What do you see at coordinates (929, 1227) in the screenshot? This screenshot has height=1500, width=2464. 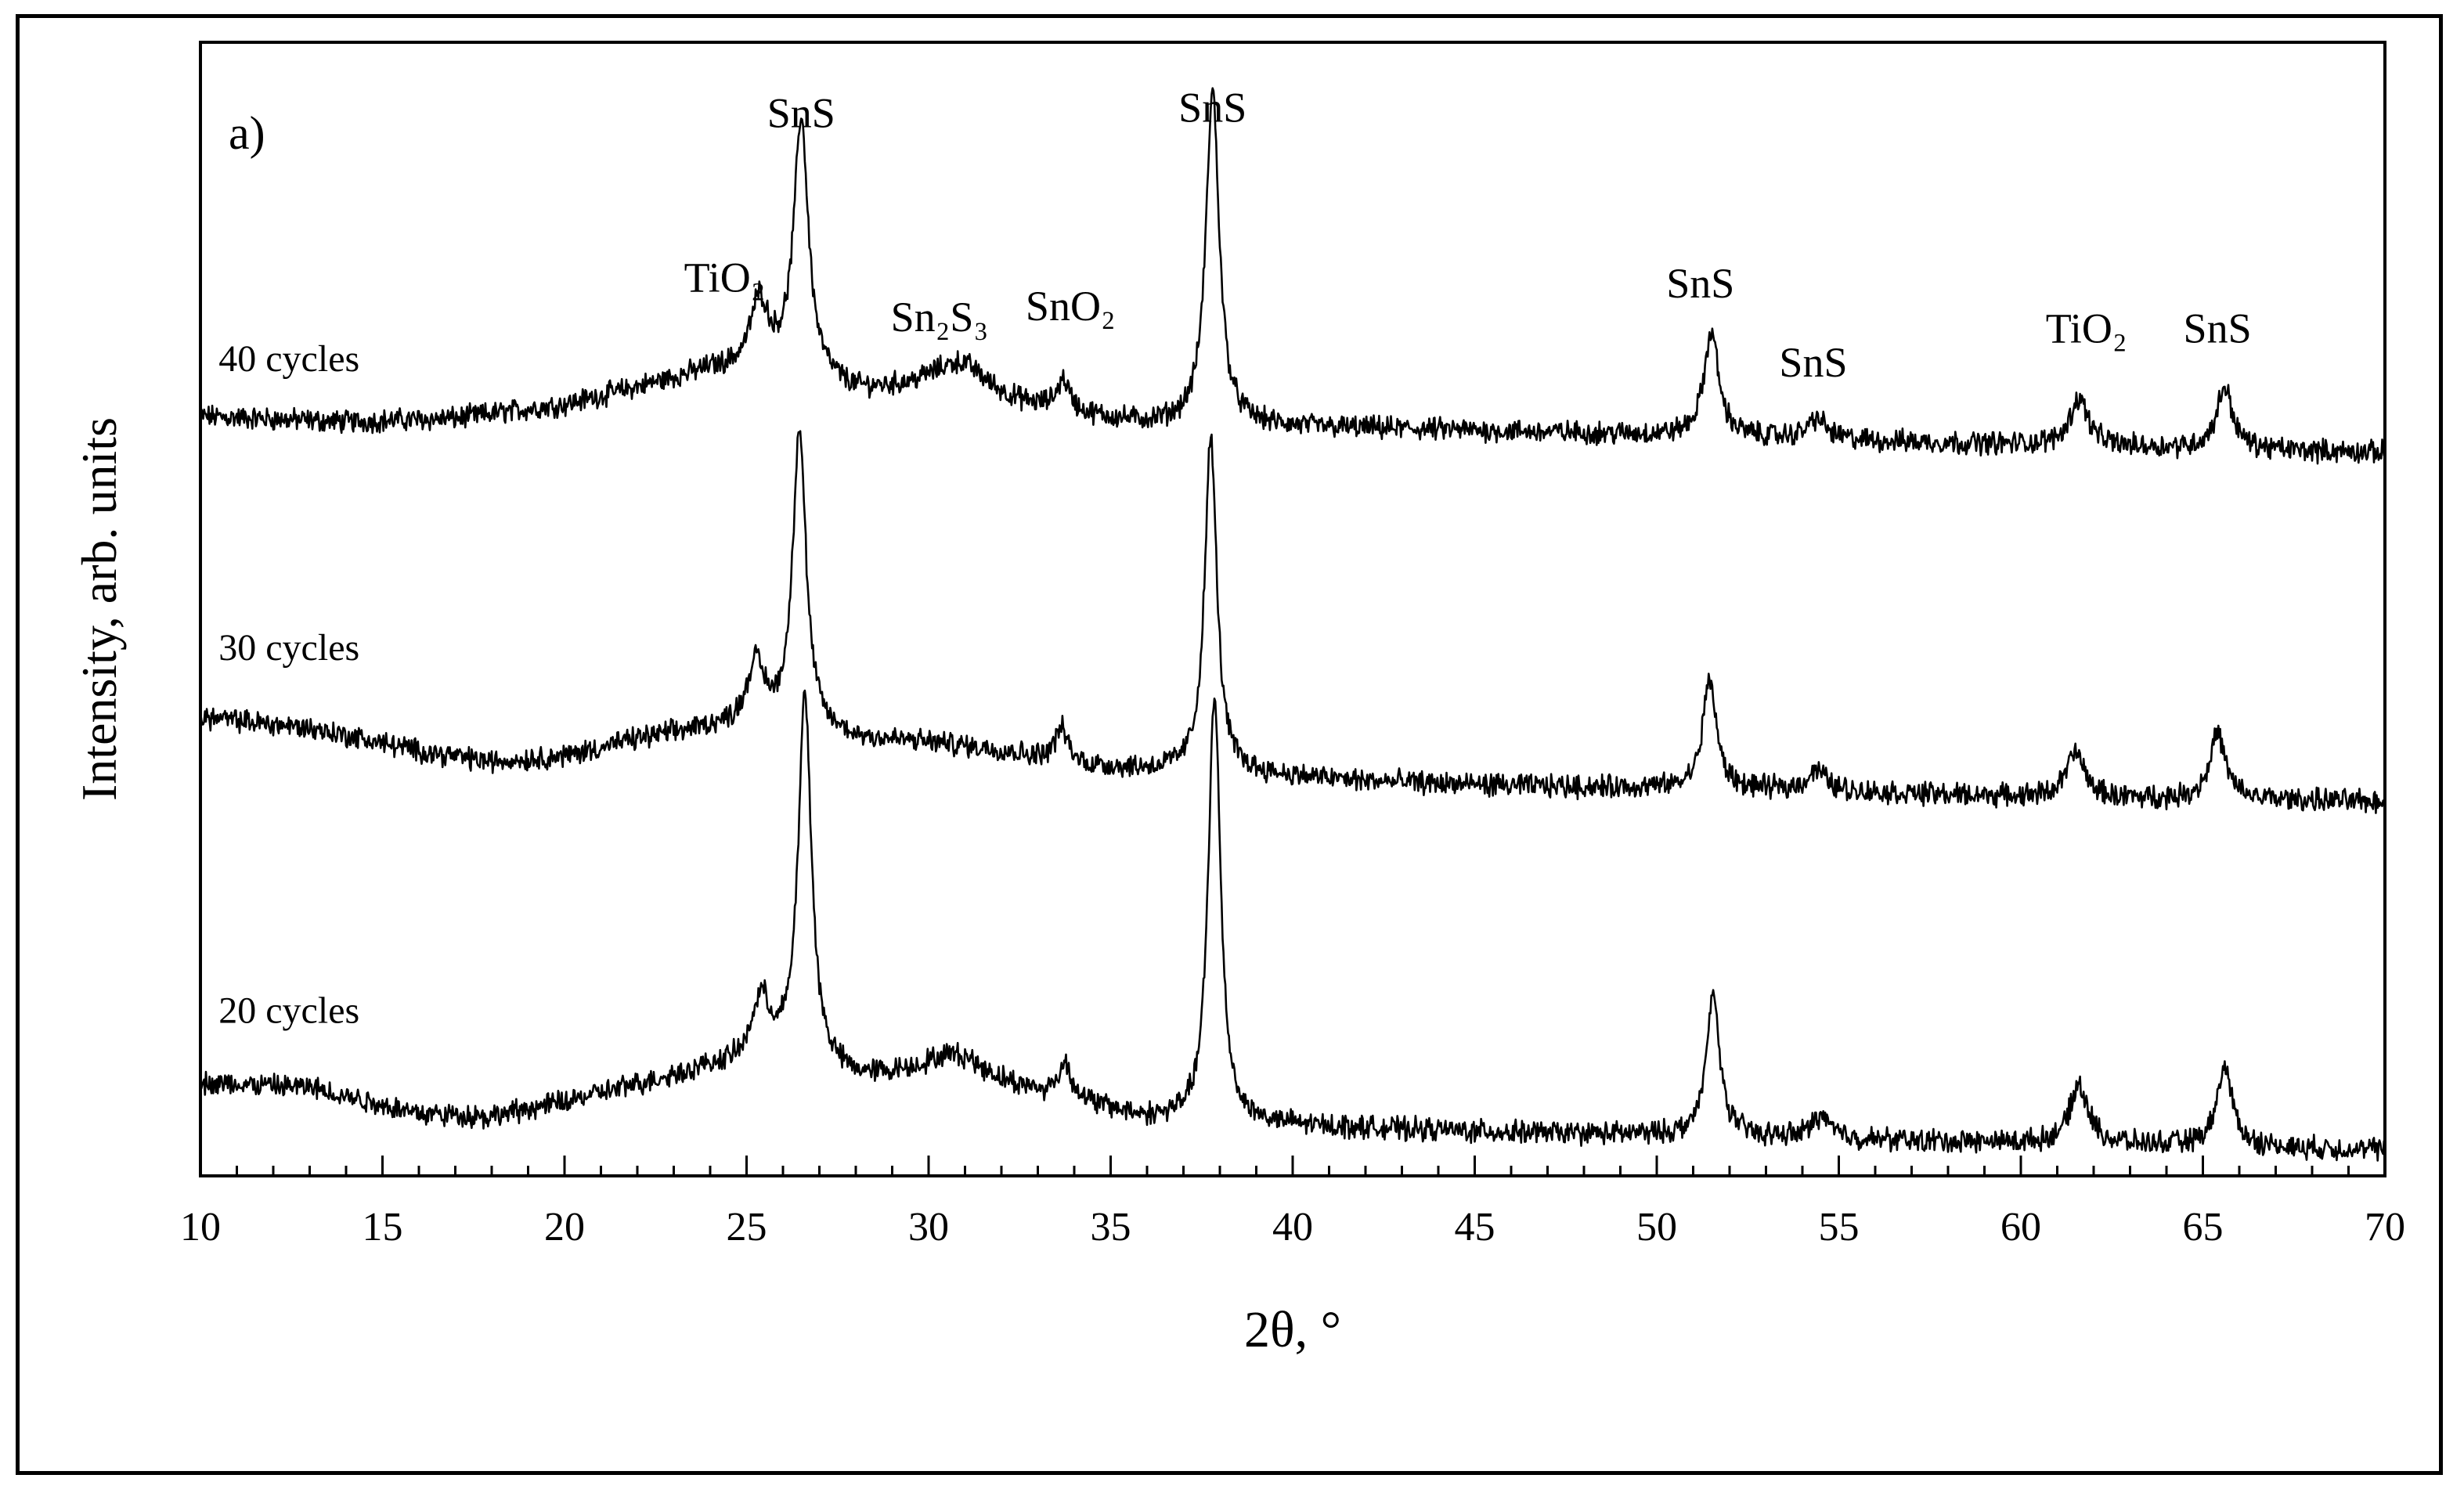 I see `x-tick-label: 30` at bounding box center [929, 1227].